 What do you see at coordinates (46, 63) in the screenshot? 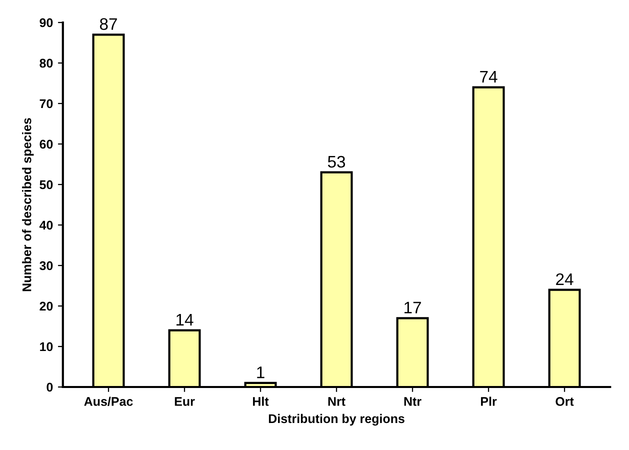
I see `y-tick-label: 80` at bounding box center [46, 63].